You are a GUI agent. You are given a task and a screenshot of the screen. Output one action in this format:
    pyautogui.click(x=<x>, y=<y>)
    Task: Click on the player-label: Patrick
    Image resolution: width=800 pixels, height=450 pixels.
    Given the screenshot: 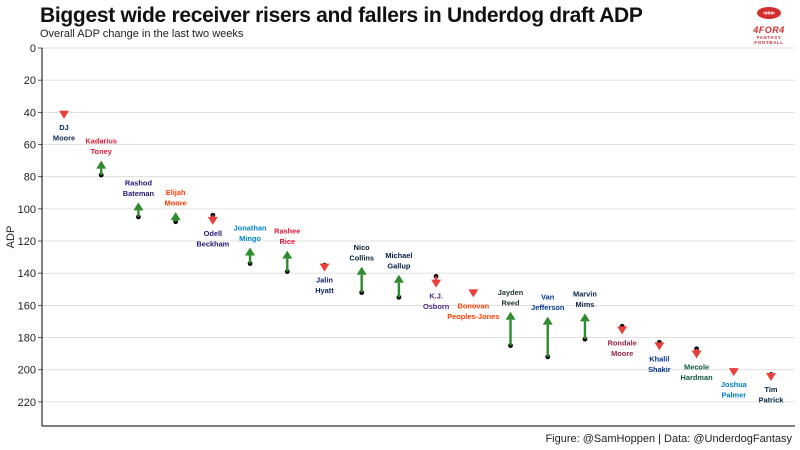 What is the action you would take?
    pyautogui.click(x=772, y=399)
    